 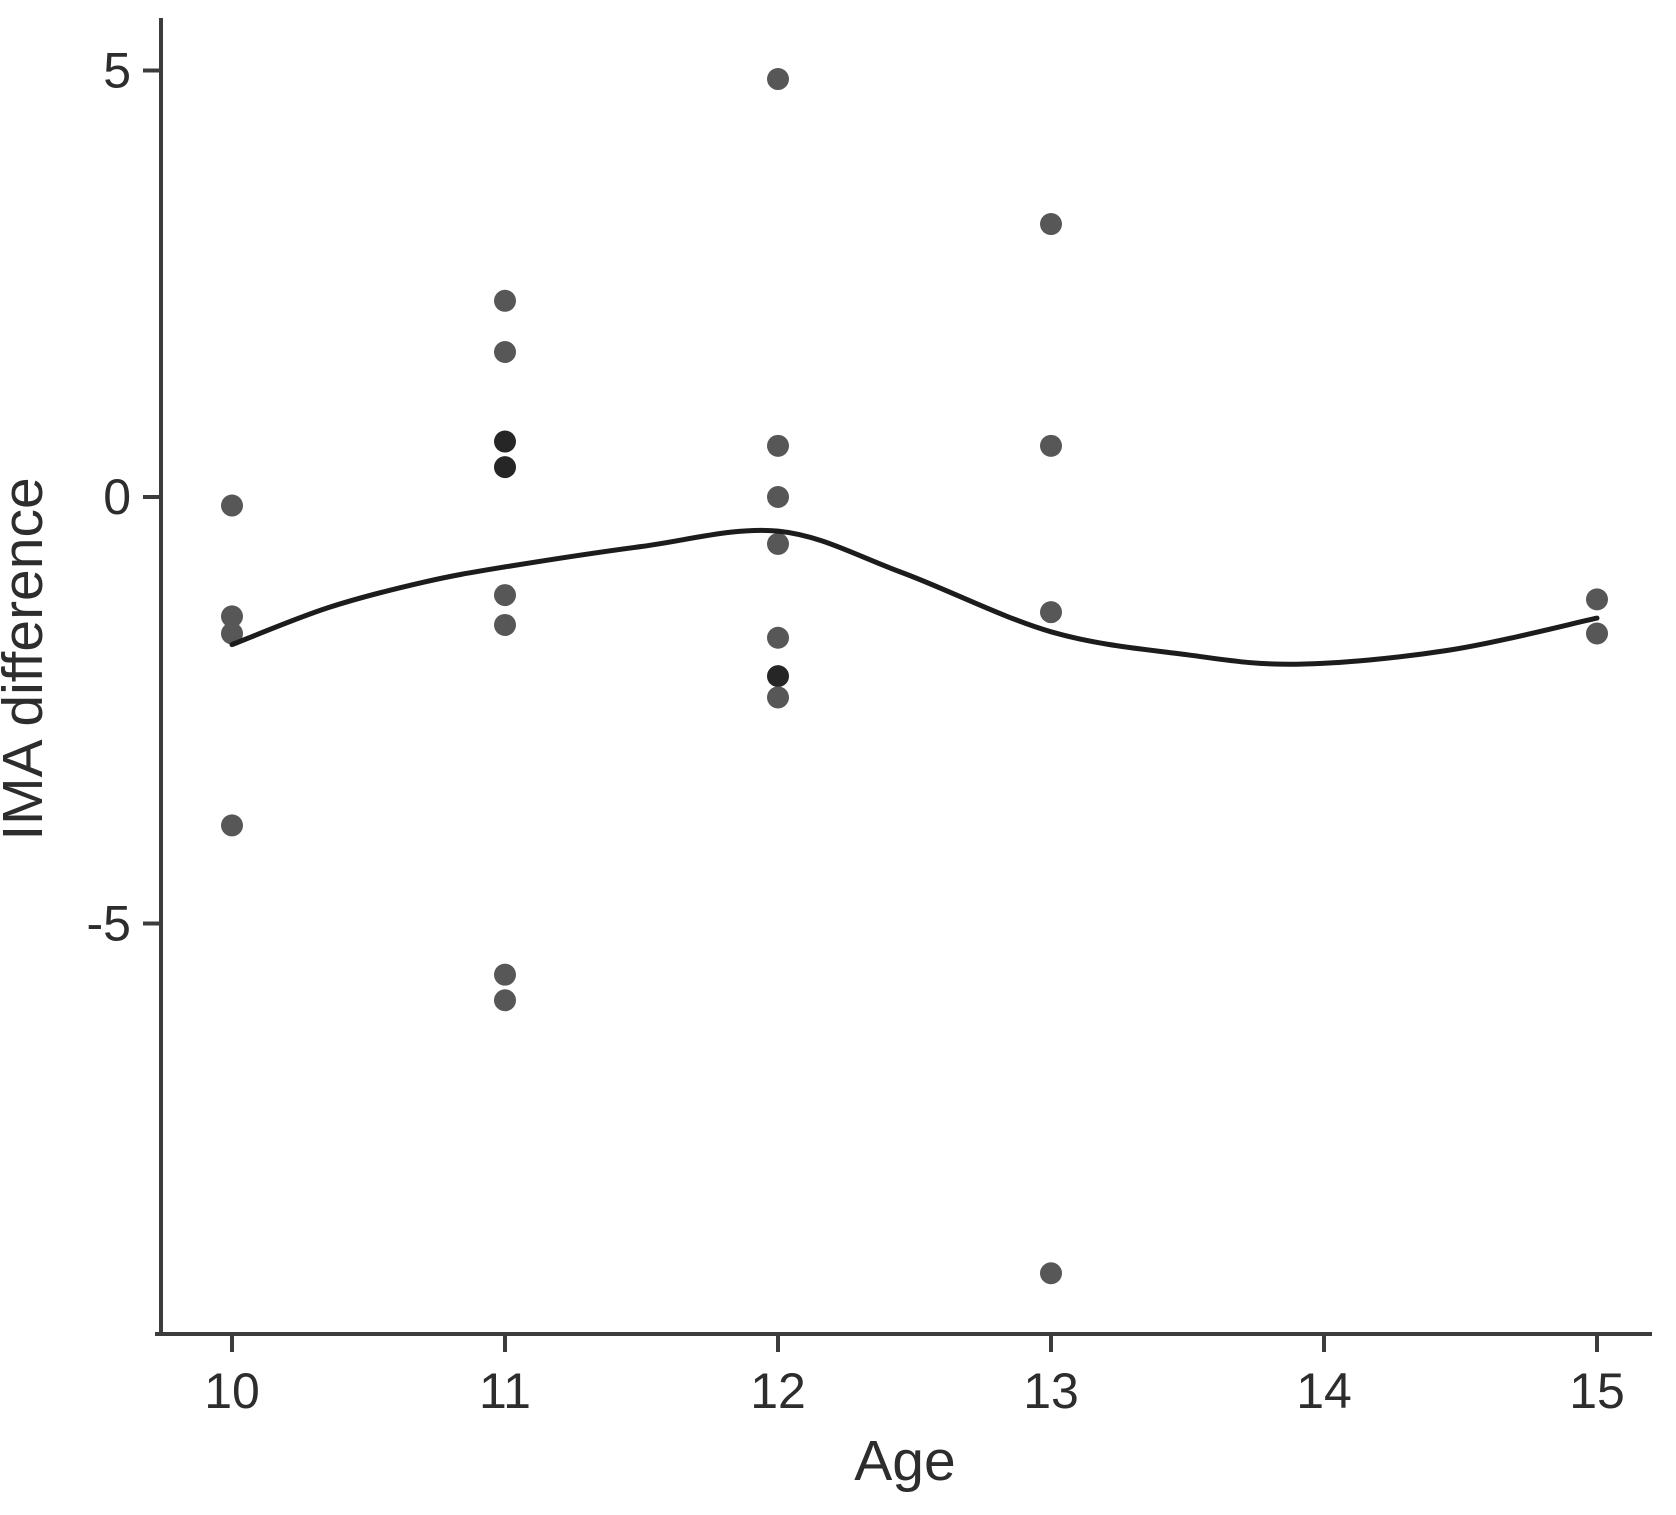 I want to click on y-tick-label: 5, so click(x=117, y=71).